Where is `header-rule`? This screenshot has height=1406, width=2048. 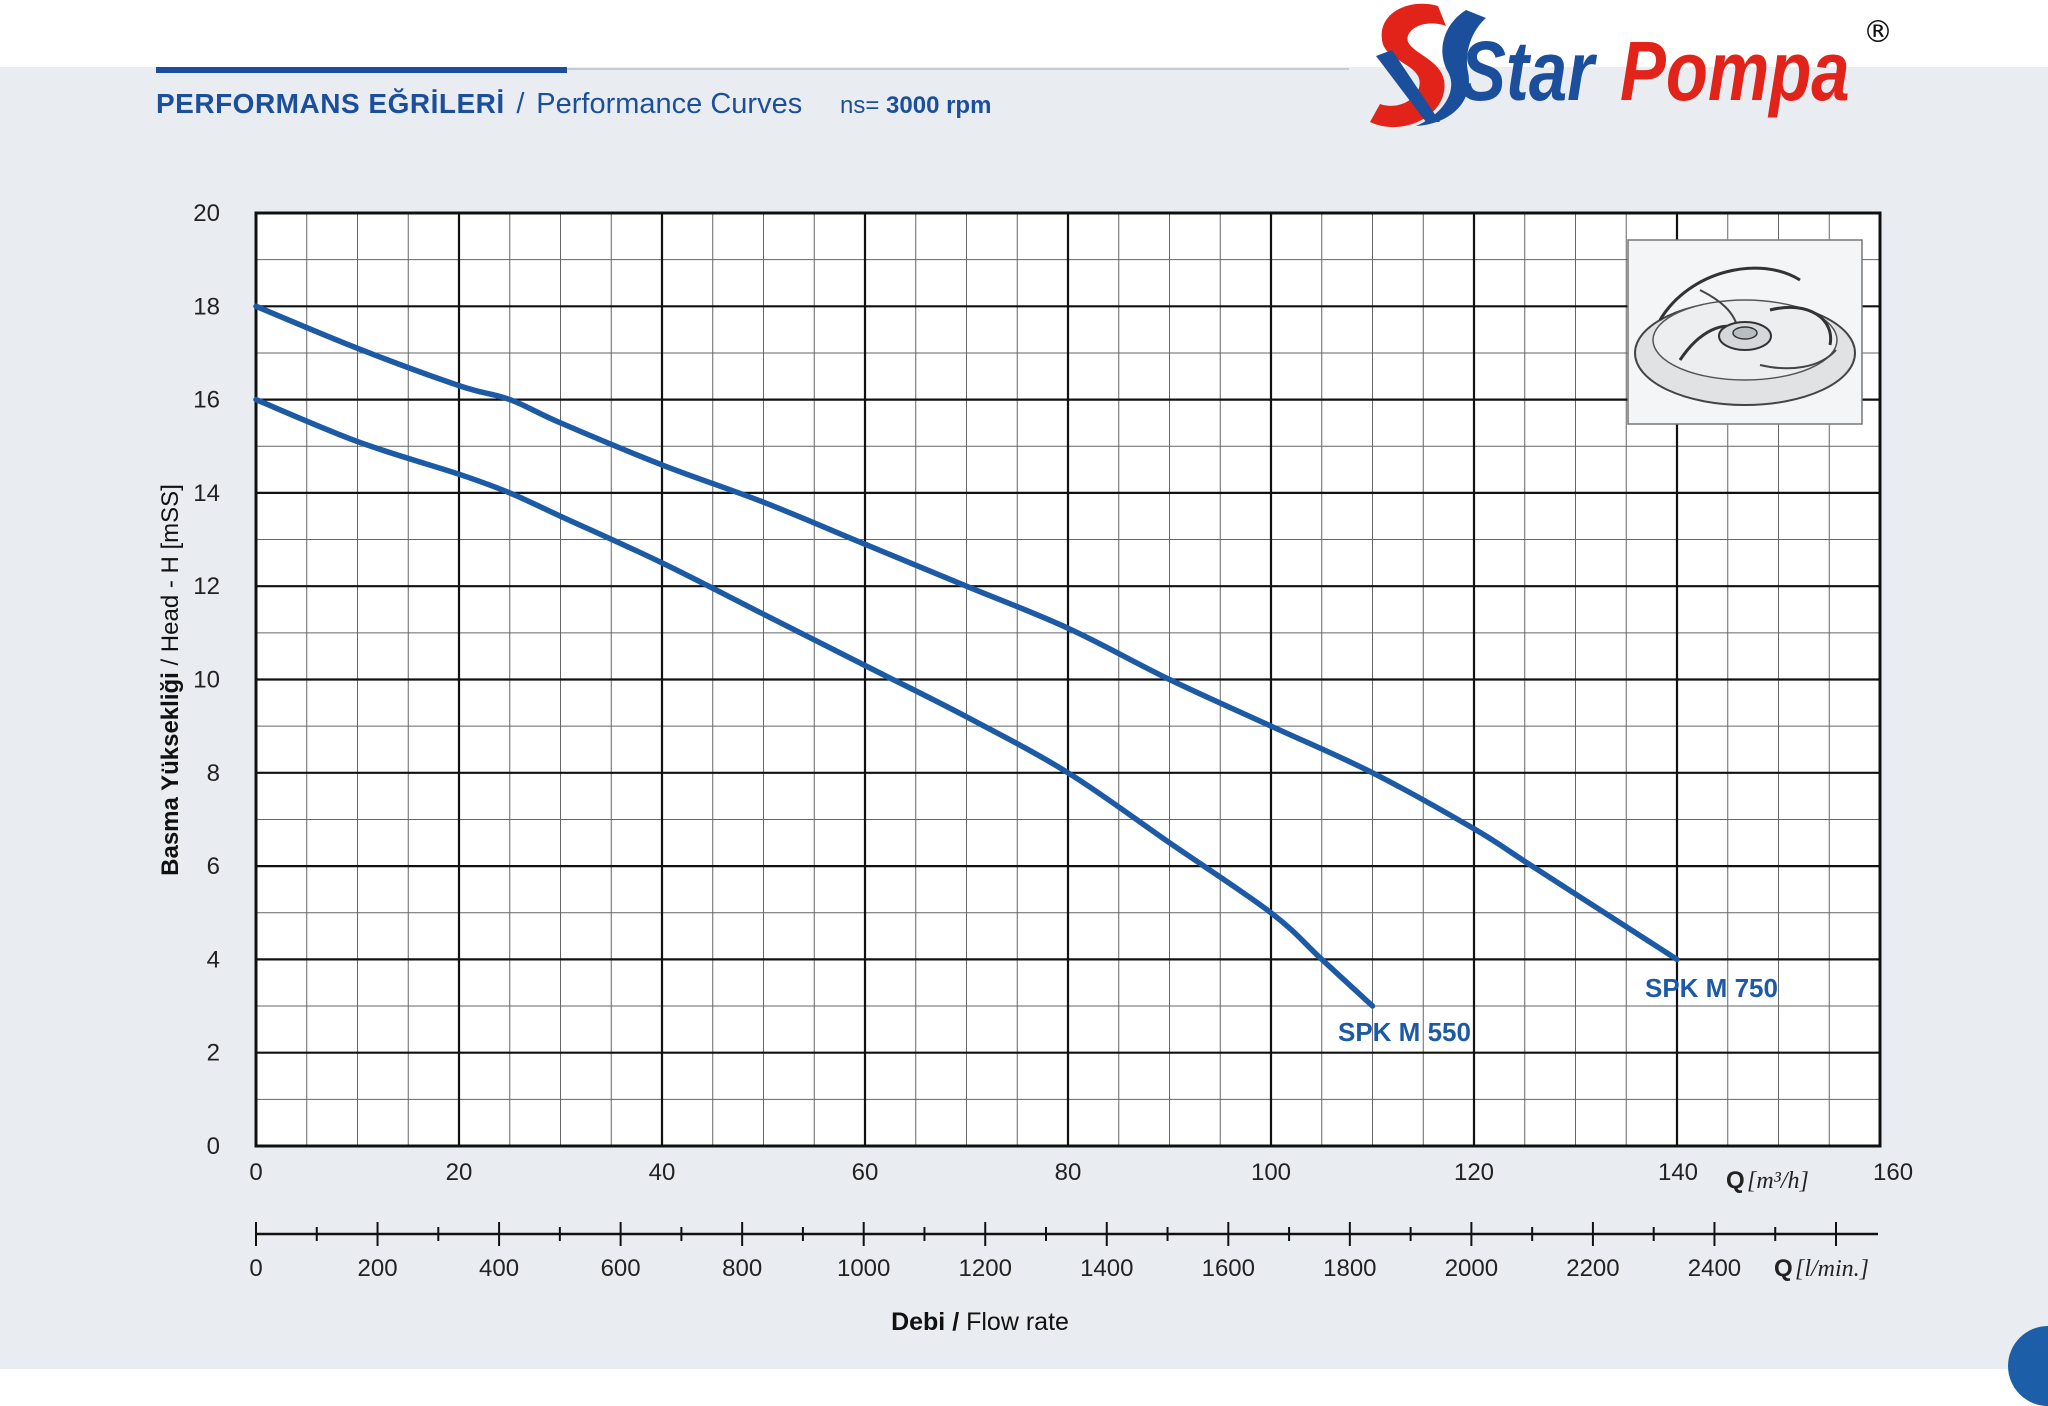 header-rule is located at coordinates (361, 70).